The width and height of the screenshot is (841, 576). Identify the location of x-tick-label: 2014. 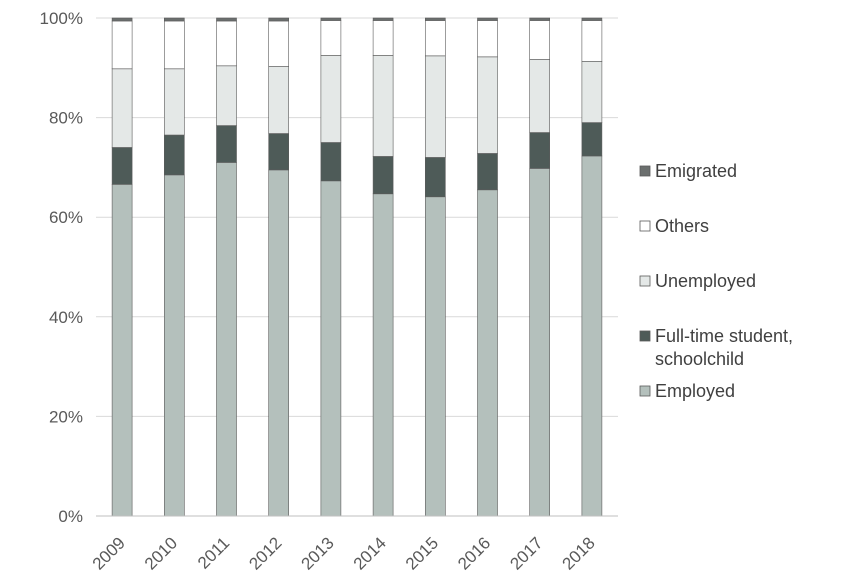
(370, 553).